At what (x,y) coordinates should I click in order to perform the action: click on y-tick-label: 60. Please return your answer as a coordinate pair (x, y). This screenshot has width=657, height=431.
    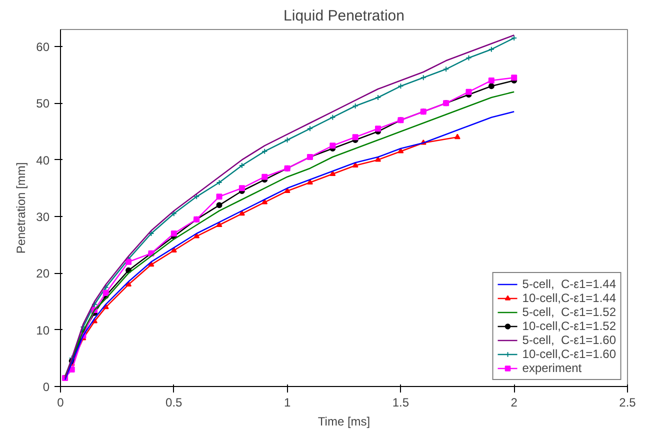
    Looking at the image, I should click on (43, 47).